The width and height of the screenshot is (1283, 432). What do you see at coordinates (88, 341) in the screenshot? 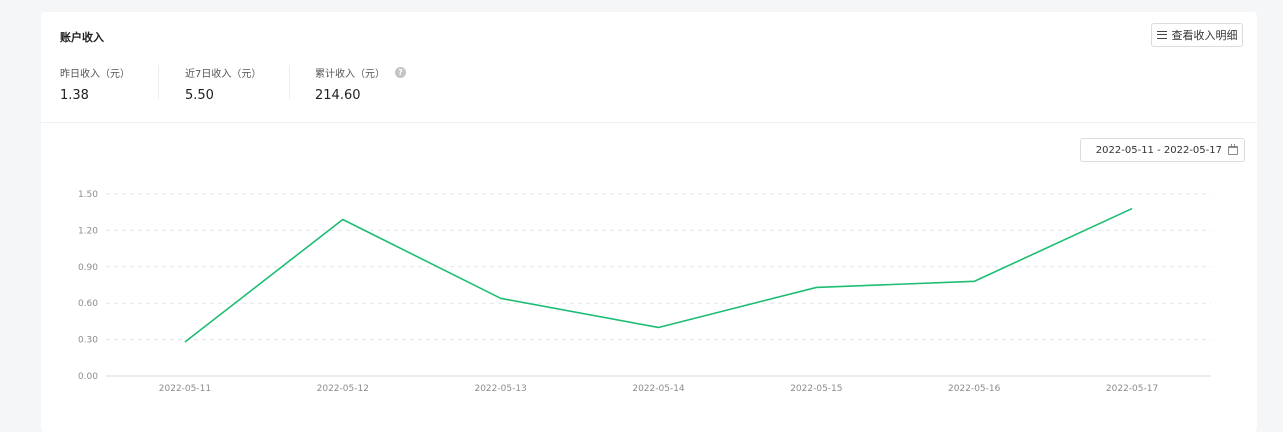
I see `y-tick-label: 0.30` at bounding box center [88, 341].